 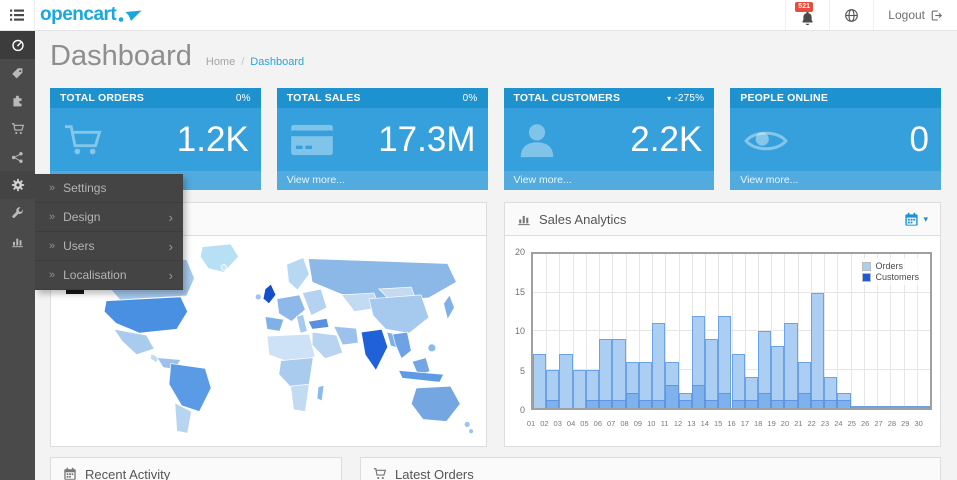 I want to click on sidebar-item-tools, so click(x=17, y=213).